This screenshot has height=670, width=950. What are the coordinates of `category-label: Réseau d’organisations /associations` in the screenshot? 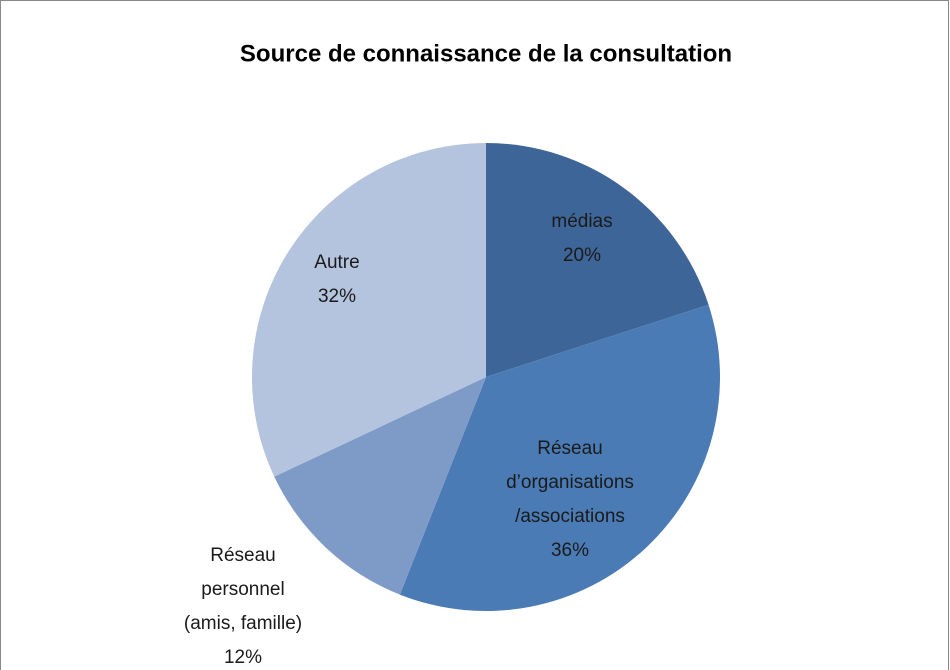 It's located at (570, 482).